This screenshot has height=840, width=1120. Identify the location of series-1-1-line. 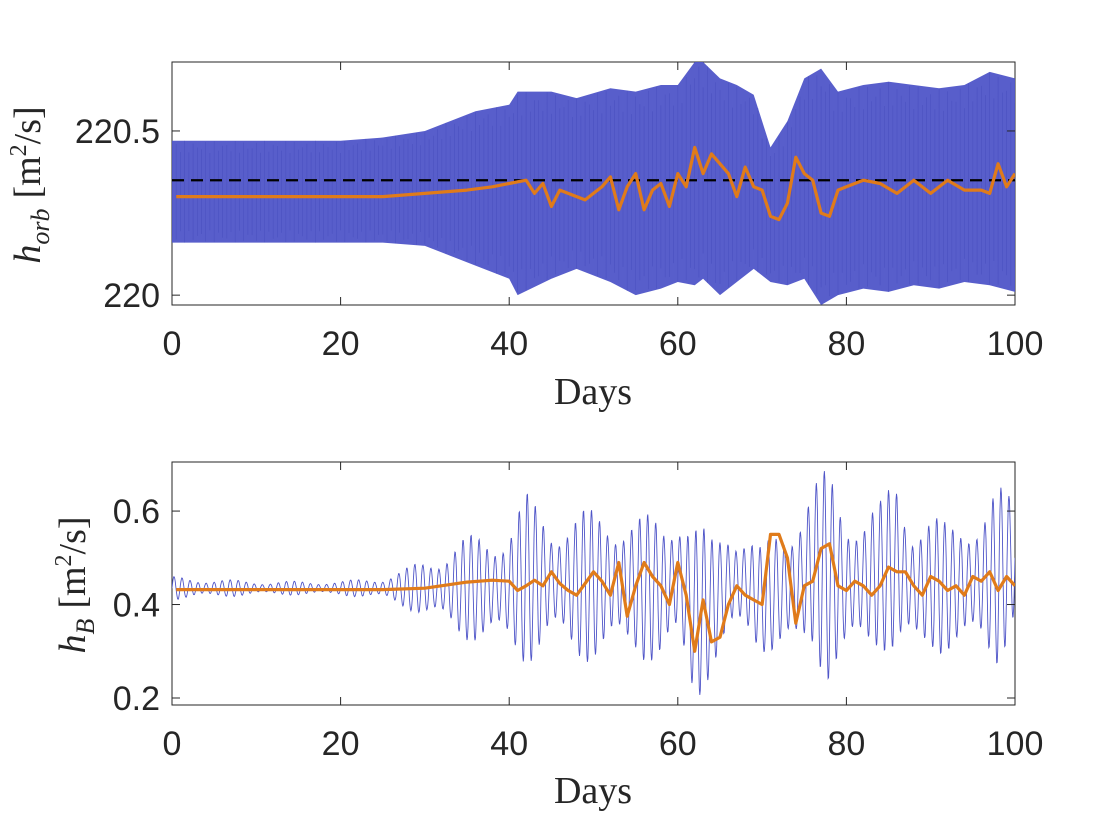
(595, 592).